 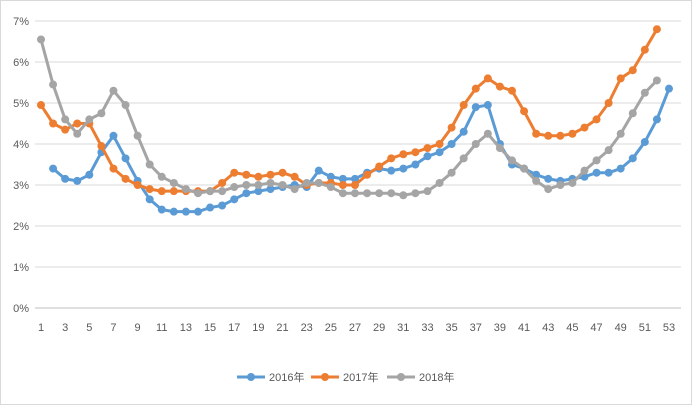 I want to click on x-tick-label: 21, so click(x=282, y=328).